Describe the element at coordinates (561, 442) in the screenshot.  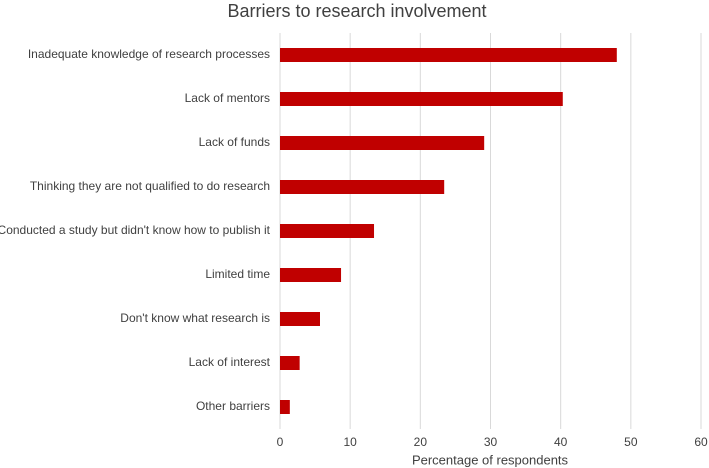
I see `x-tick-label: 40` at that location.